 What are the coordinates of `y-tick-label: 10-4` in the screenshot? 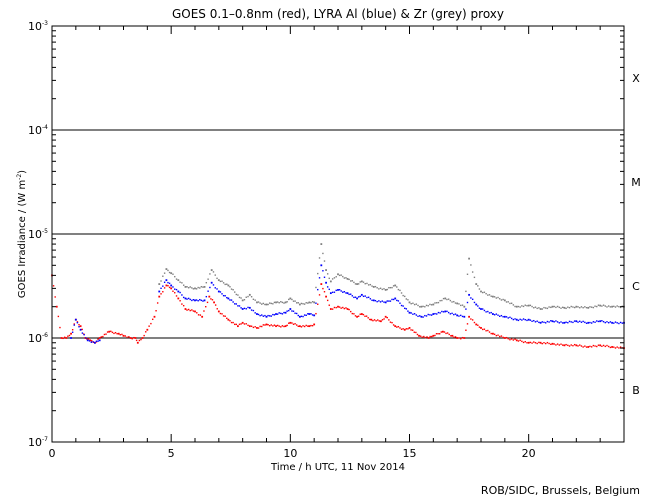 It's located at (38, 130).